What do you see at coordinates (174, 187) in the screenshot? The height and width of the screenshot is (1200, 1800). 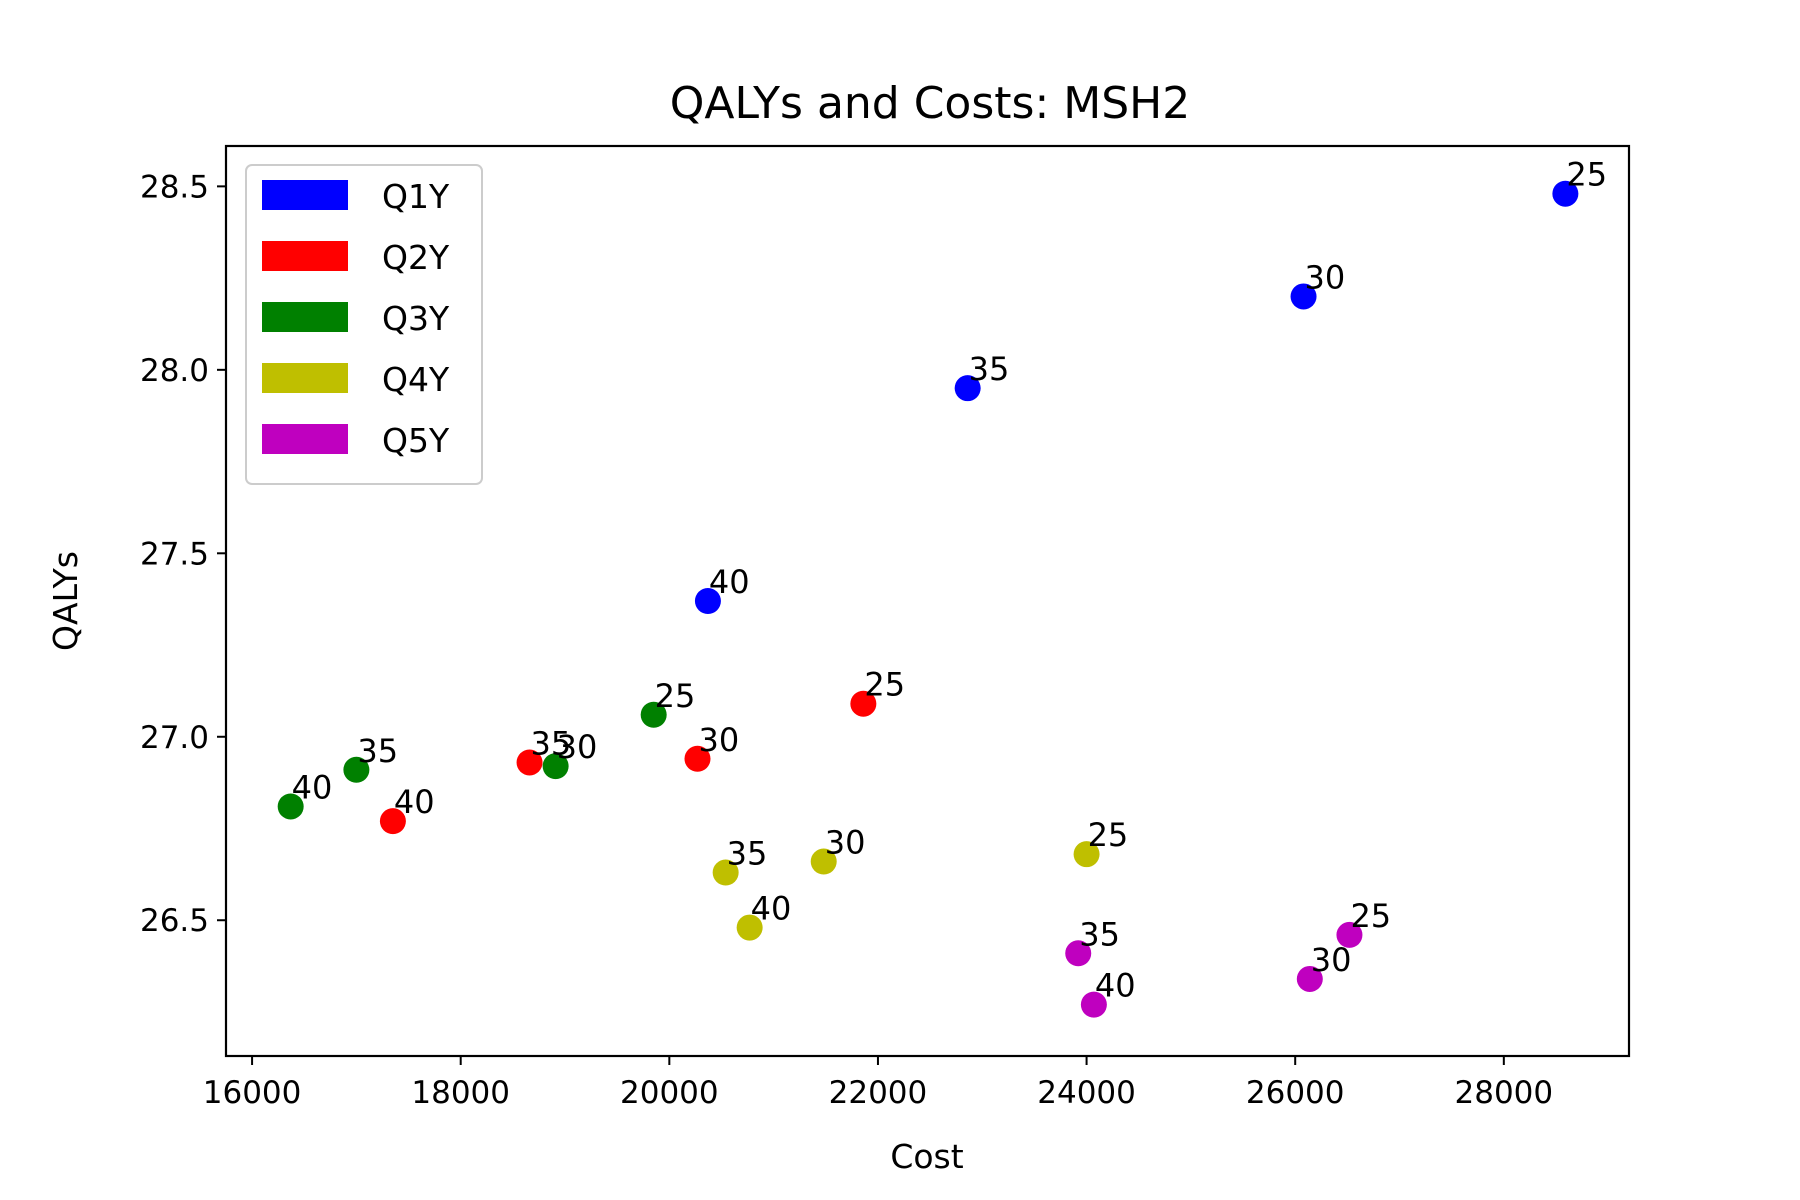 I see `y-tick-label: 28.5` at bounding box center [174, 187].